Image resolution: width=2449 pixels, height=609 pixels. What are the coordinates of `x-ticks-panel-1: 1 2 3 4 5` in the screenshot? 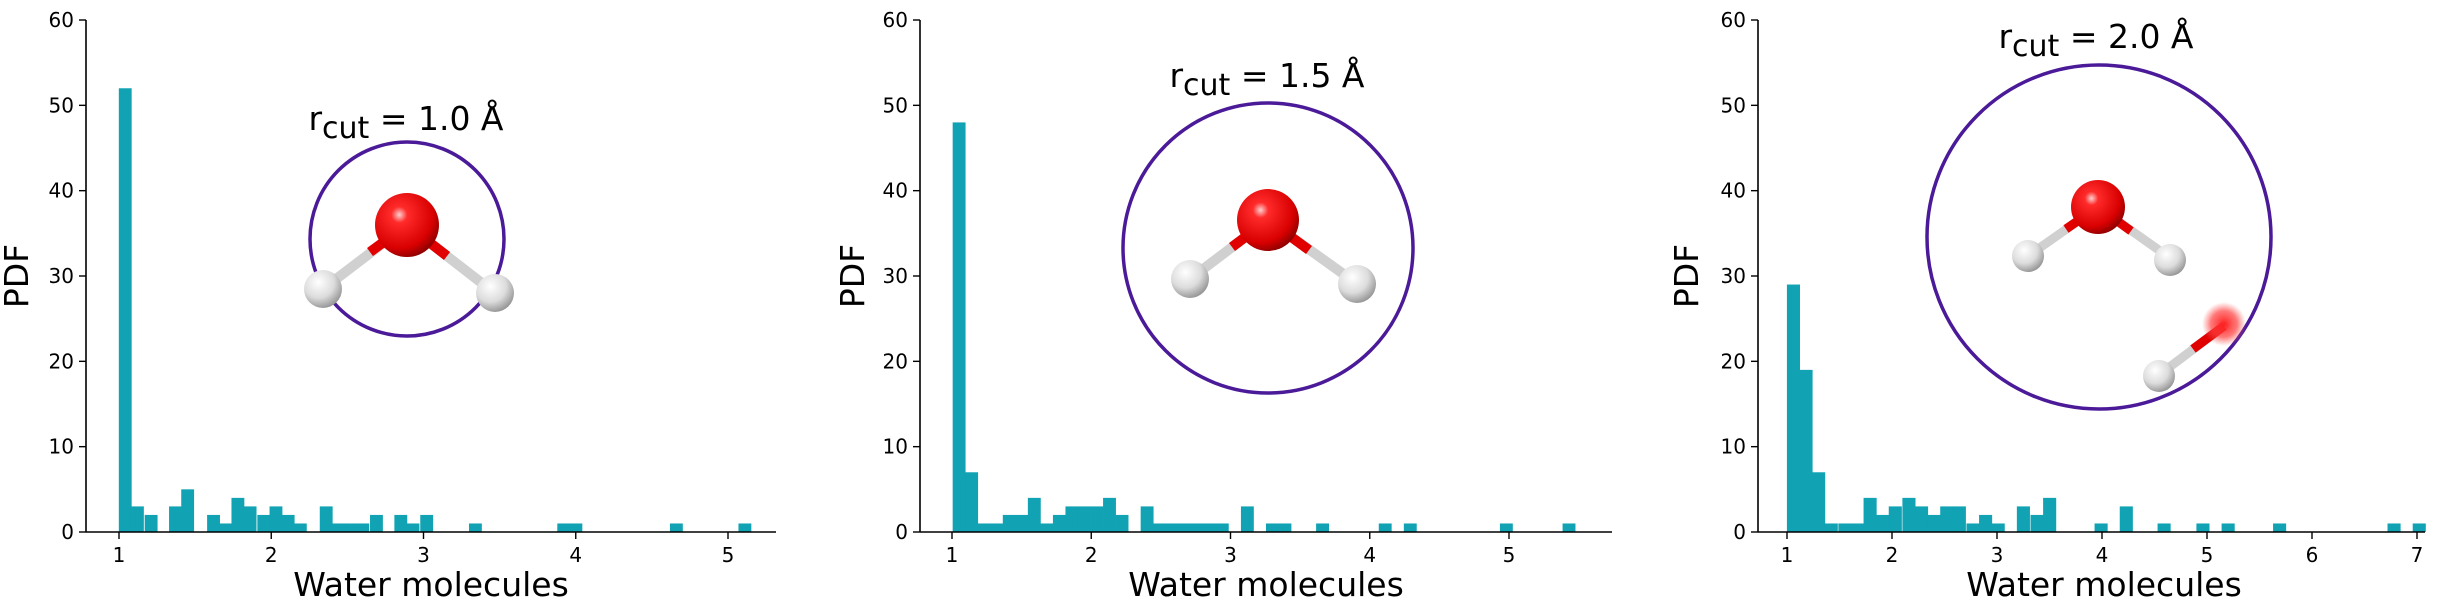 It's located at (424, 549).